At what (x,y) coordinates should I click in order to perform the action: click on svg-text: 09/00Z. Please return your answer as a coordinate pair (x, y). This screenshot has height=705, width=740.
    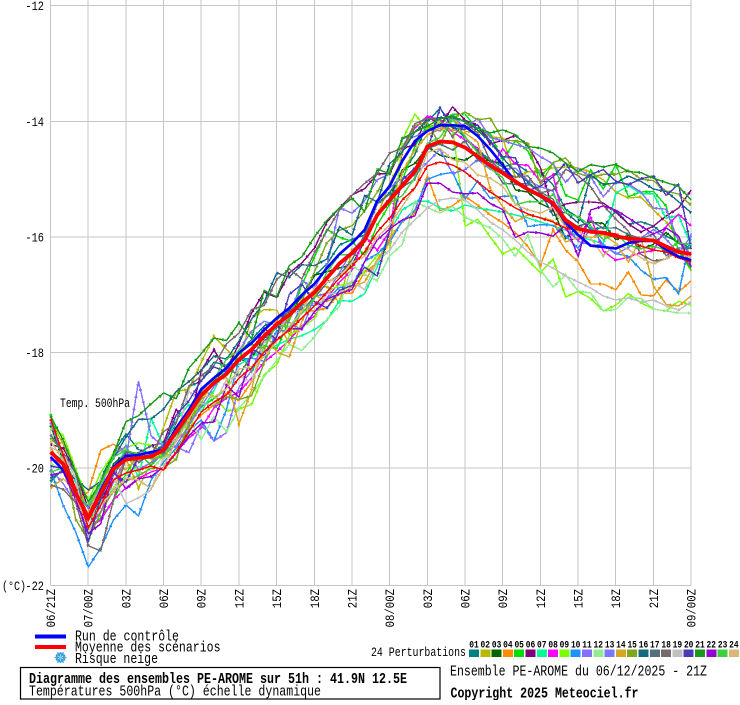
    Looking at the image, I should click on (692, 608).